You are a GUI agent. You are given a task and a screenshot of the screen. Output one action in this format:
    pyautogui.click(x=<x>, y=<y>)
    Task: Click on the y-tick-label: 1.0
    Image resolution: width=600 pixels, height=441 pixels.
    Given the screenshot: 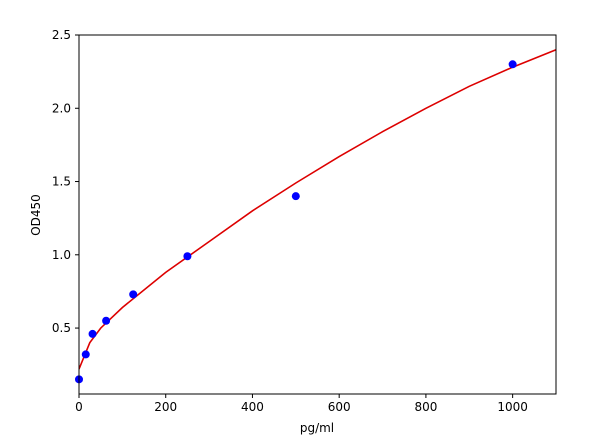 What is the action you would take?
    pyautogui.click(x=61, y=255)
    